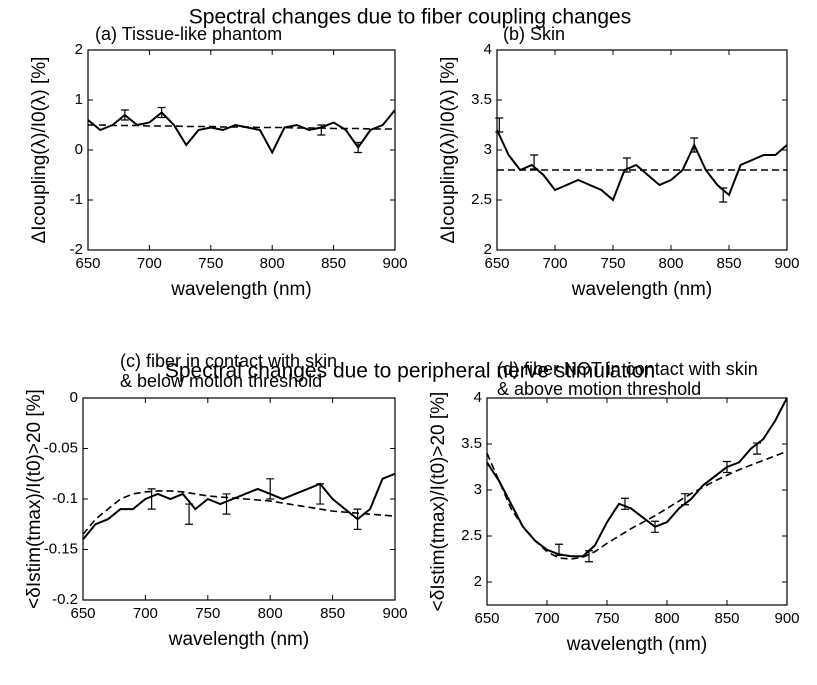 The image size is (817, 685). I want to click on panel-subtitle: & below motion threshold, so click(221, 381).